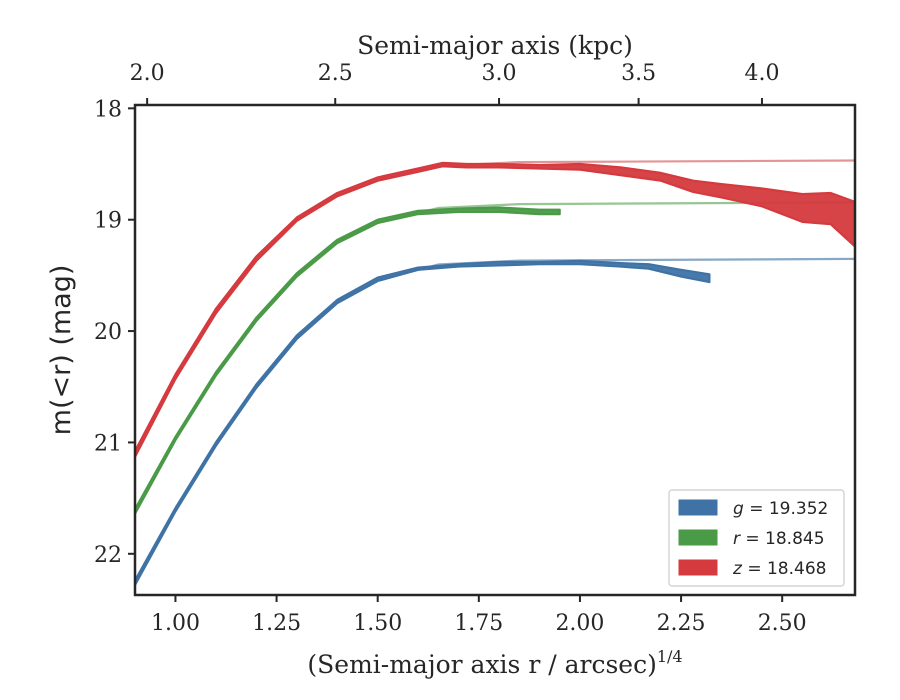  Describe the element at coordinates (638, 73) in the screenshot. I see `top-tick-label: 3.5` at that location.